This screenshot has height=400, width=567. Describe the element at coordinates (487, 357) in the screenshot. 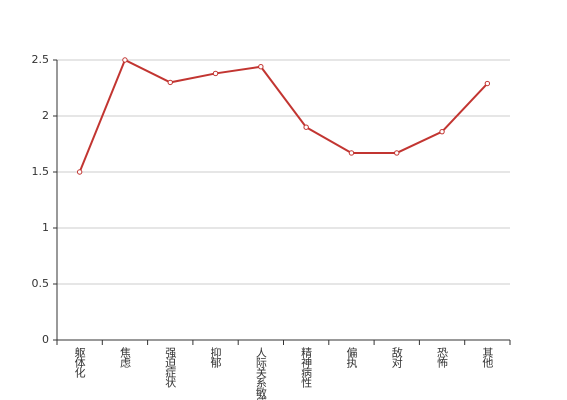

I see `x-tick-label: 其他` at that location.